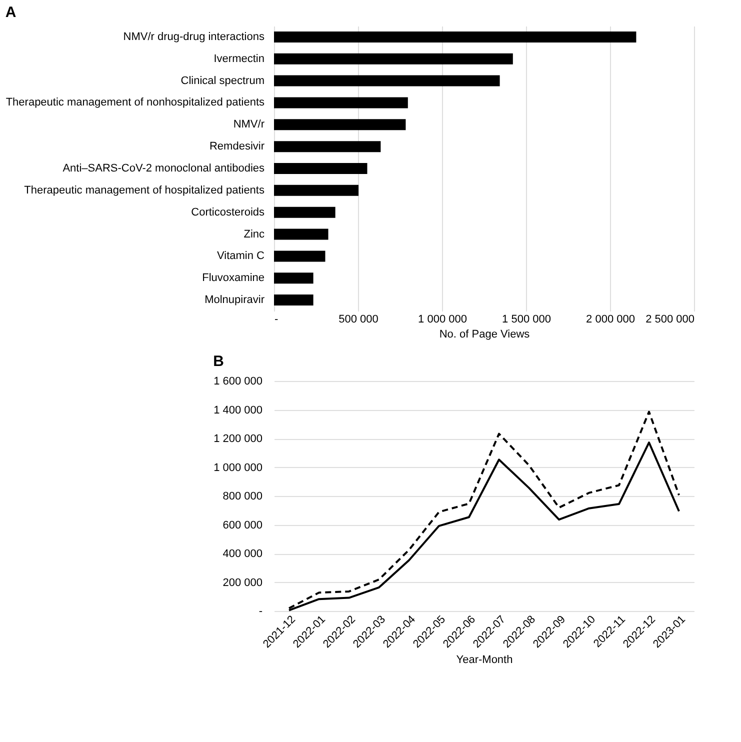  What do you see at coordinates (238, 468) in the screenshot?
I see `y-tick-label: 1 000 000` at bounding box center [238, 468].